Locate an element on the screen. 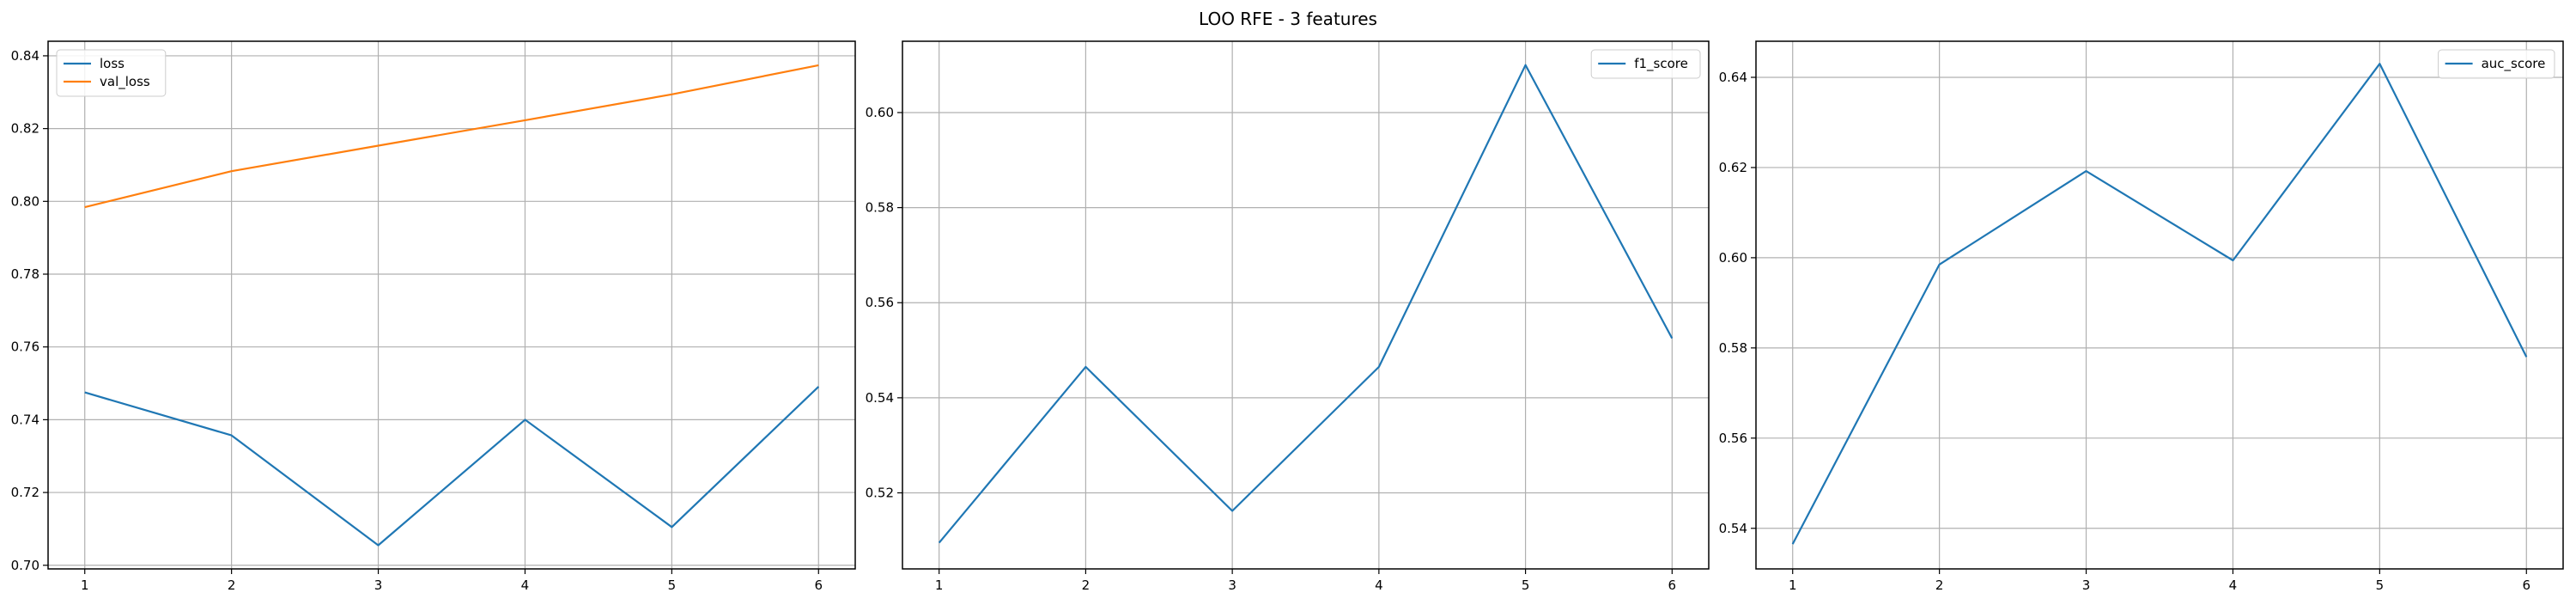  legend: auc_score is located at coordinates (2497, 64).